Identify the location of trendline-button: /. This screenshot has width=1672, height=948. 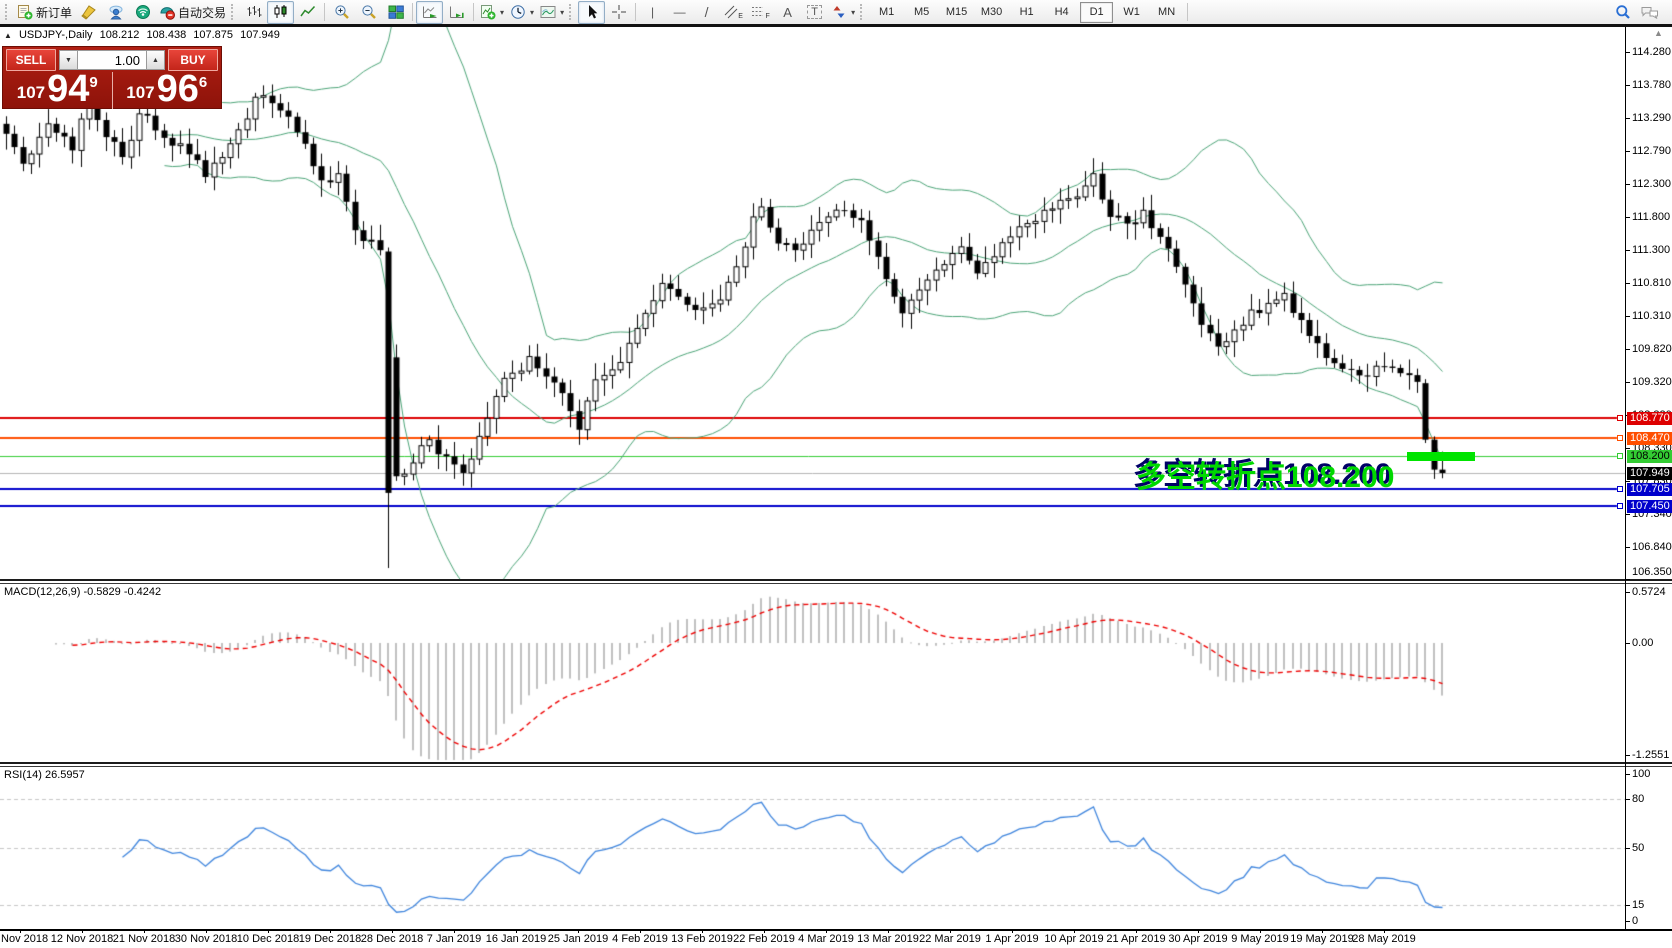
(706, 12).